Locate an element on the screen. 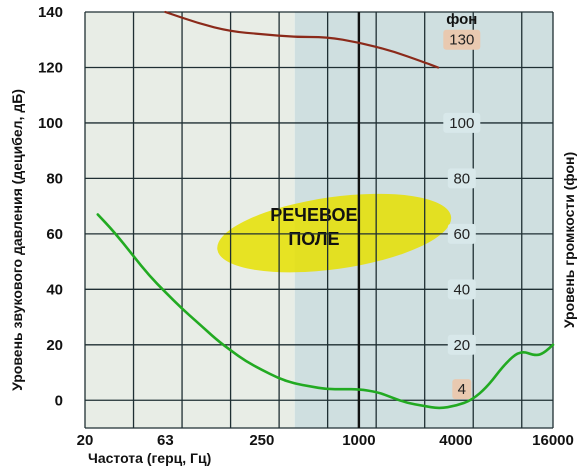 The image size is (588, 471). y-tick-label: 60 is located at coordinates (54, 234).